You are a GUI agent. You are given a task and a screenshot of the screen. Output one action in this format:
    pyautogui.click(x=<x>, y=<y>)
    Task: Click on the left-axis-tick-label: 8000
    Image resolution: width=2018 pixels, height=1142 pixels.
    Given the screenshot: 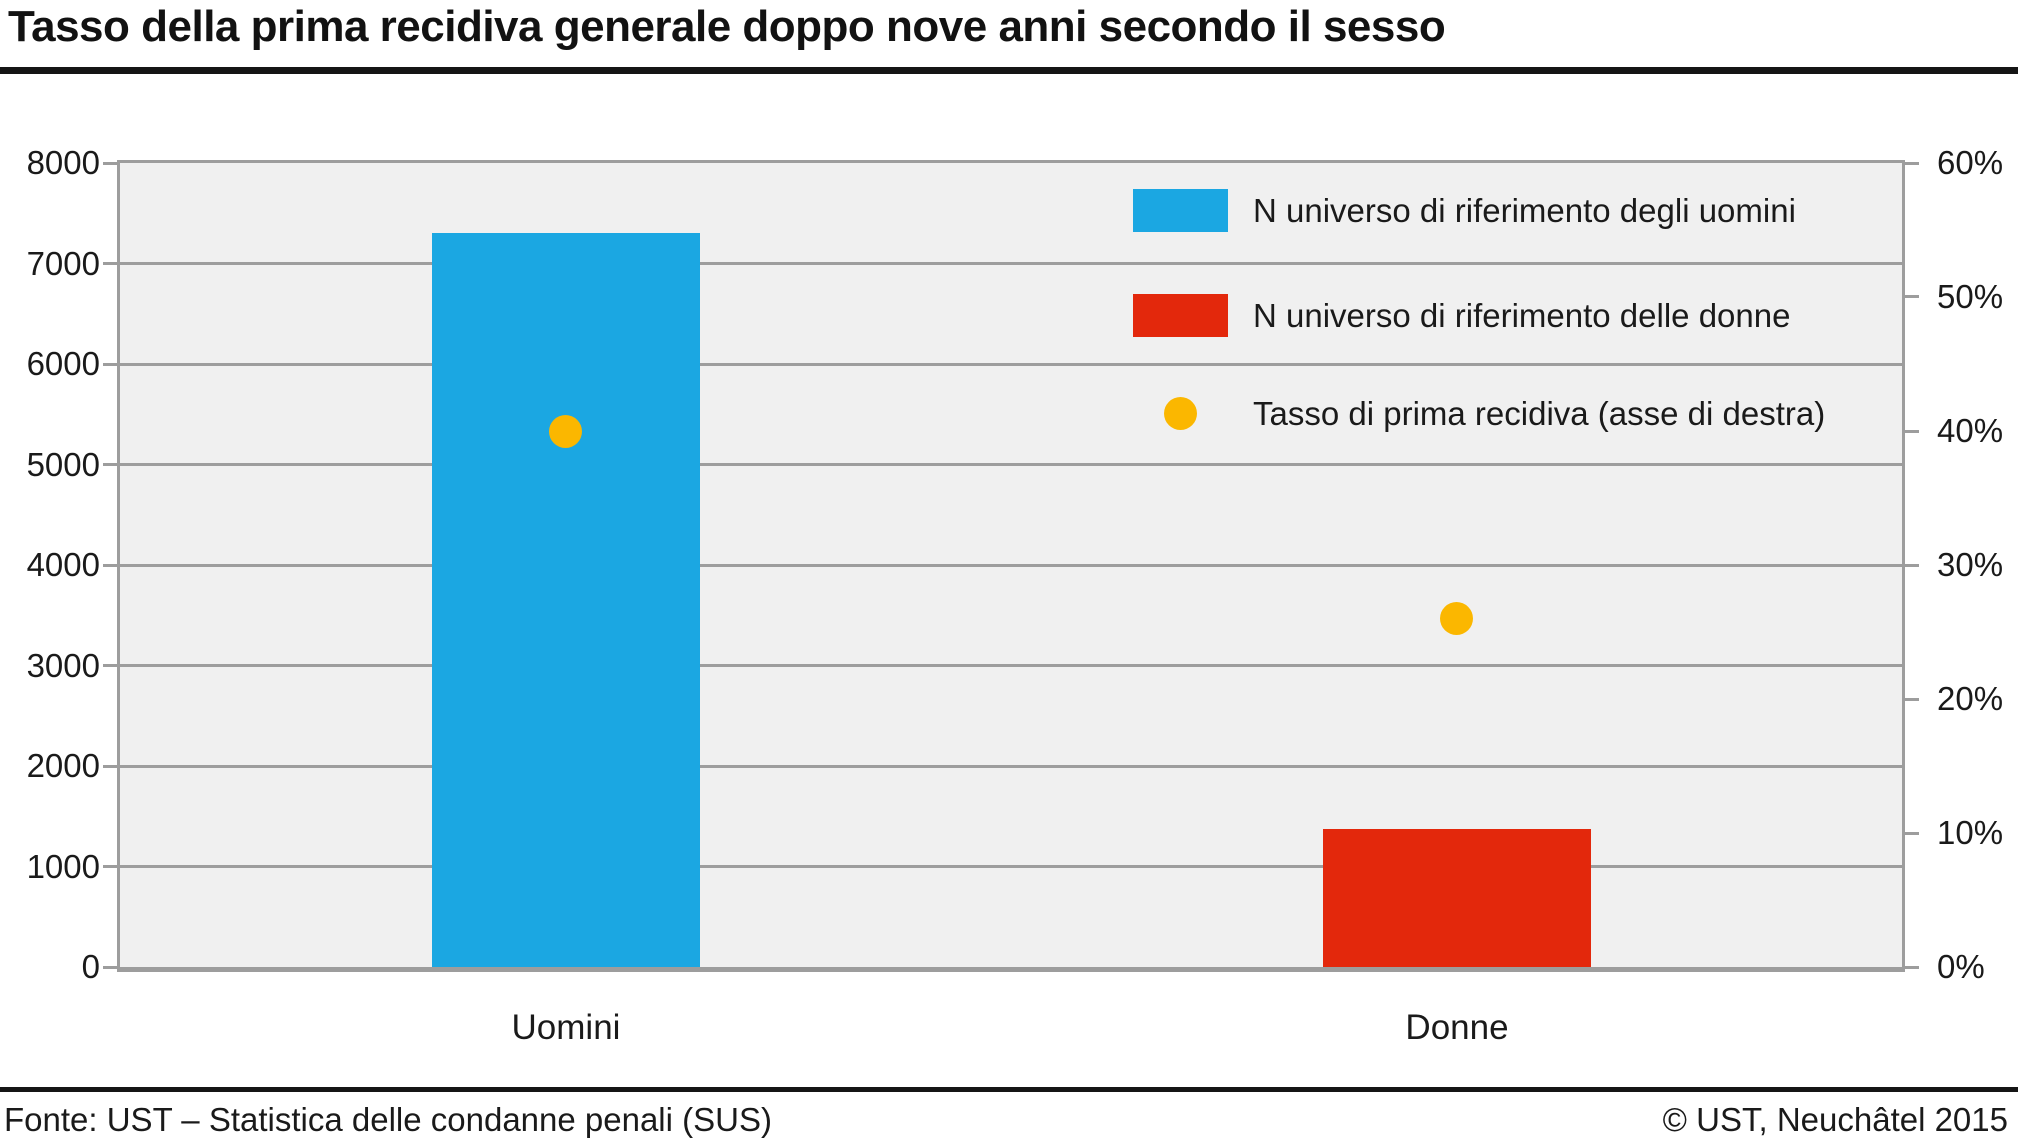 What is the action you would take?
    pyautogui.click(x=63, y=162)
    